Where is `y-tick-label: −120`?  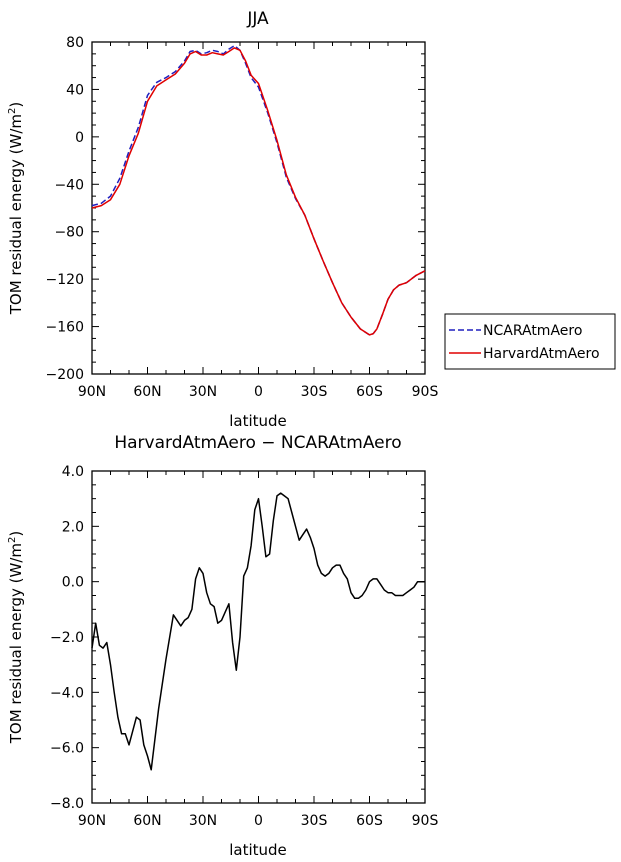
y-tick-label: −120 is located at coordinates (65, 280).